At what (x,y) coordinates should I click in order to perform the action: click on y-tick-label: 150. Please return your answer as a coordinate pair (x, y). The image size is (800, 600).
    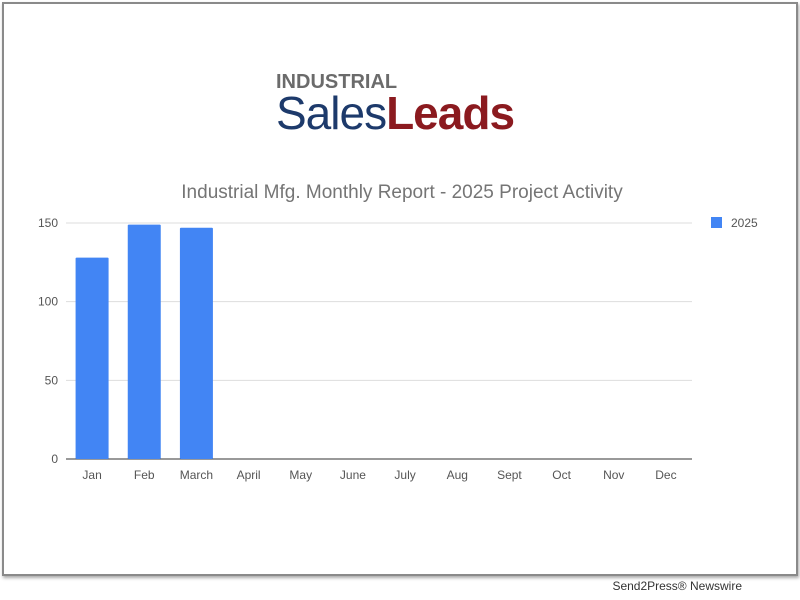
    Looking at the image, I should click on (48, 223).